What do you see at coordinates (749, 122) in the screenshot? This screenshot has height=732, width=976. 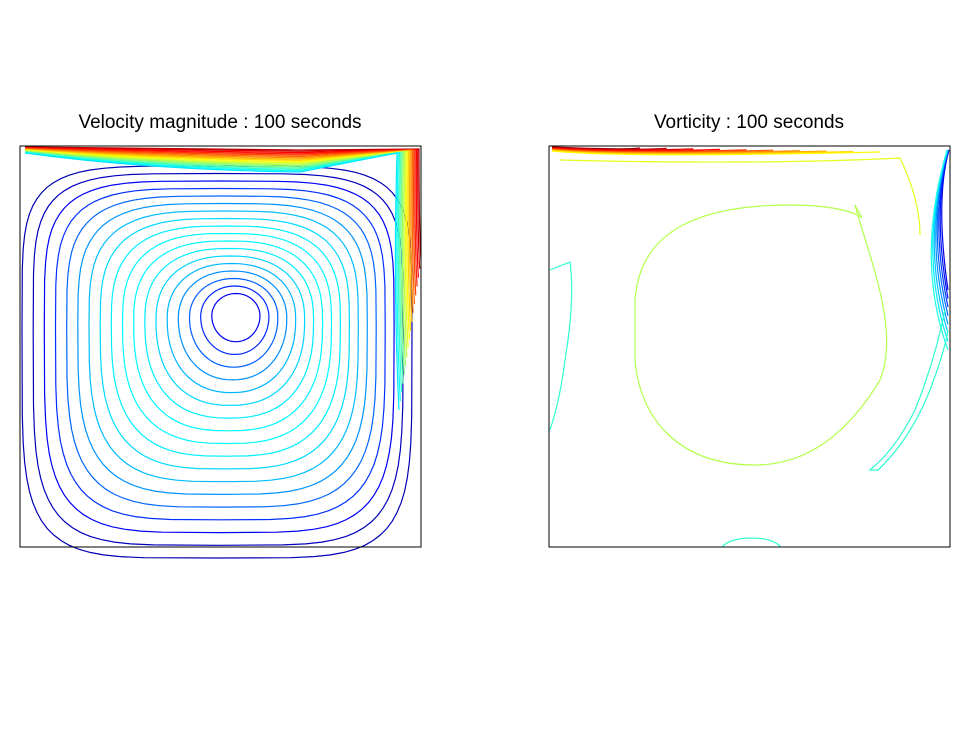 I see `vorticity-plot-title: Vorticity : 100 seconds` at bounding box center [749, 122].